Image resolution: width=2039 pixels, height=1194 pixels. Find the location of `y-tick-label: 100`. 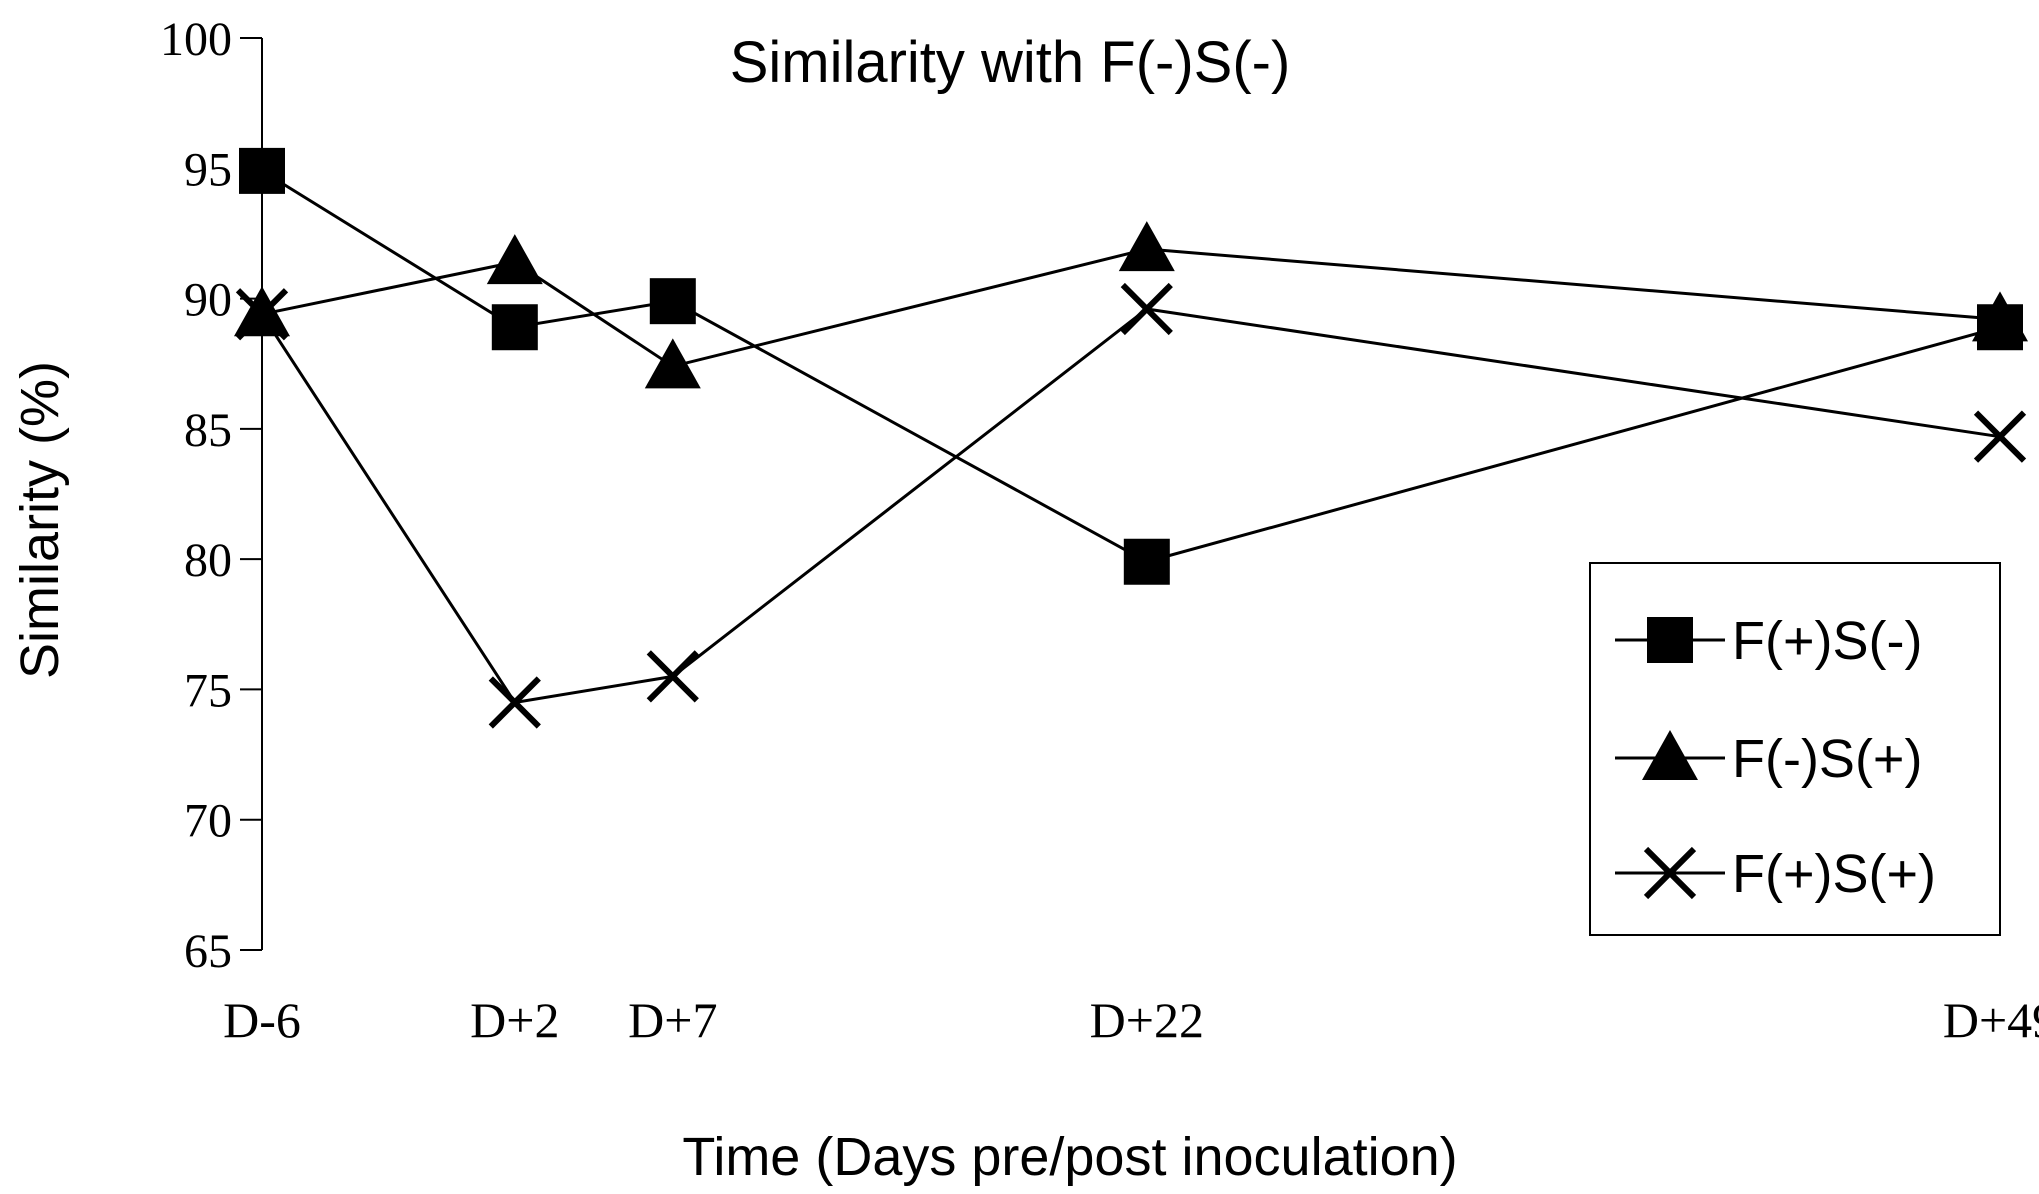

y-tick-label: 100 is located at coordinates (196, 39).